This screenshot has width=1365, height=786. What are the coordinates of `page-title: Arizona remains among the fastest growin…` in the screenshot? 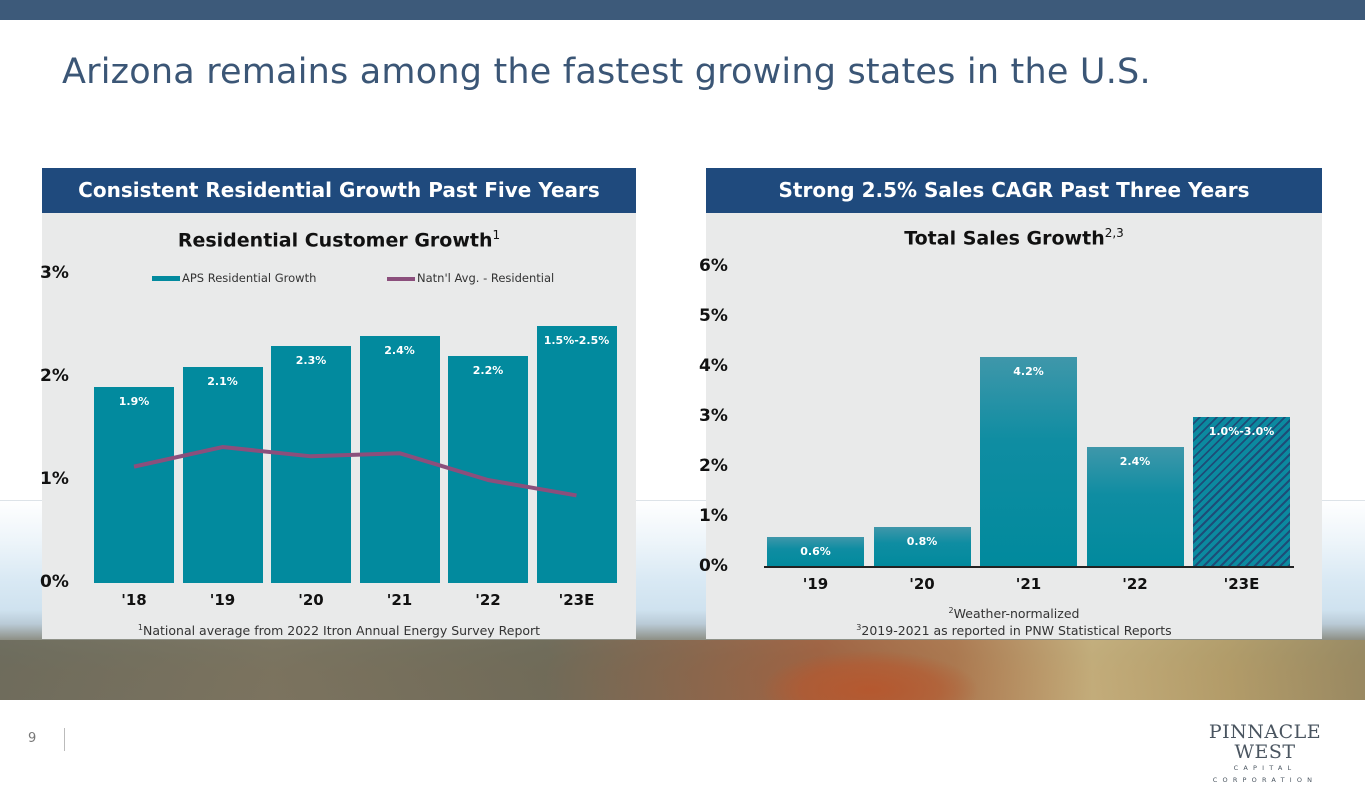 It's located at (606, 72).